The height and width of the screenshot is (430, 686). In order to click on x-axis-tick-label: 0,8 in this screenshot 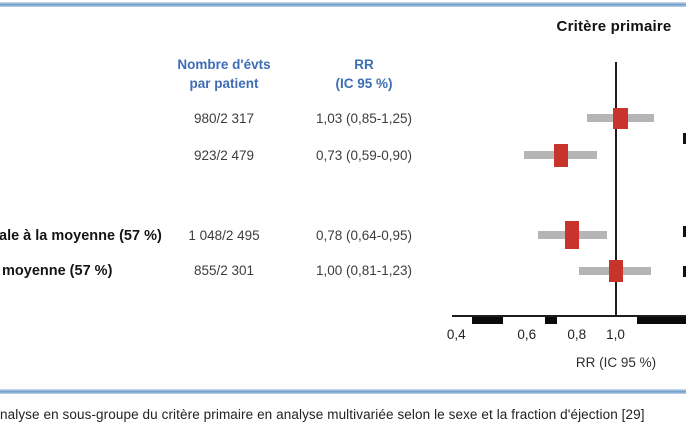, I will do `click(577, 334)`.